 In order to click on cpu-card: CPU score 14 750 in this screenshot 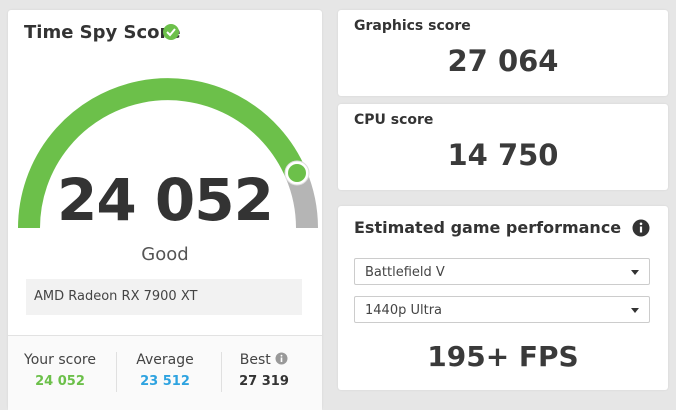, I will do `click(503, 147)`.